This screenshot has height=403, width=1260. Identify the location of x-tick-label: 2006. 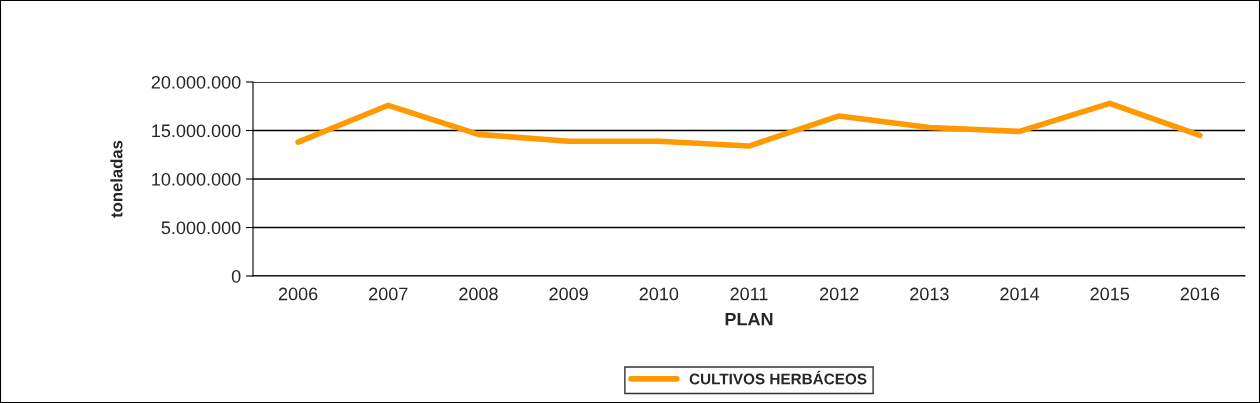
(298, 294).